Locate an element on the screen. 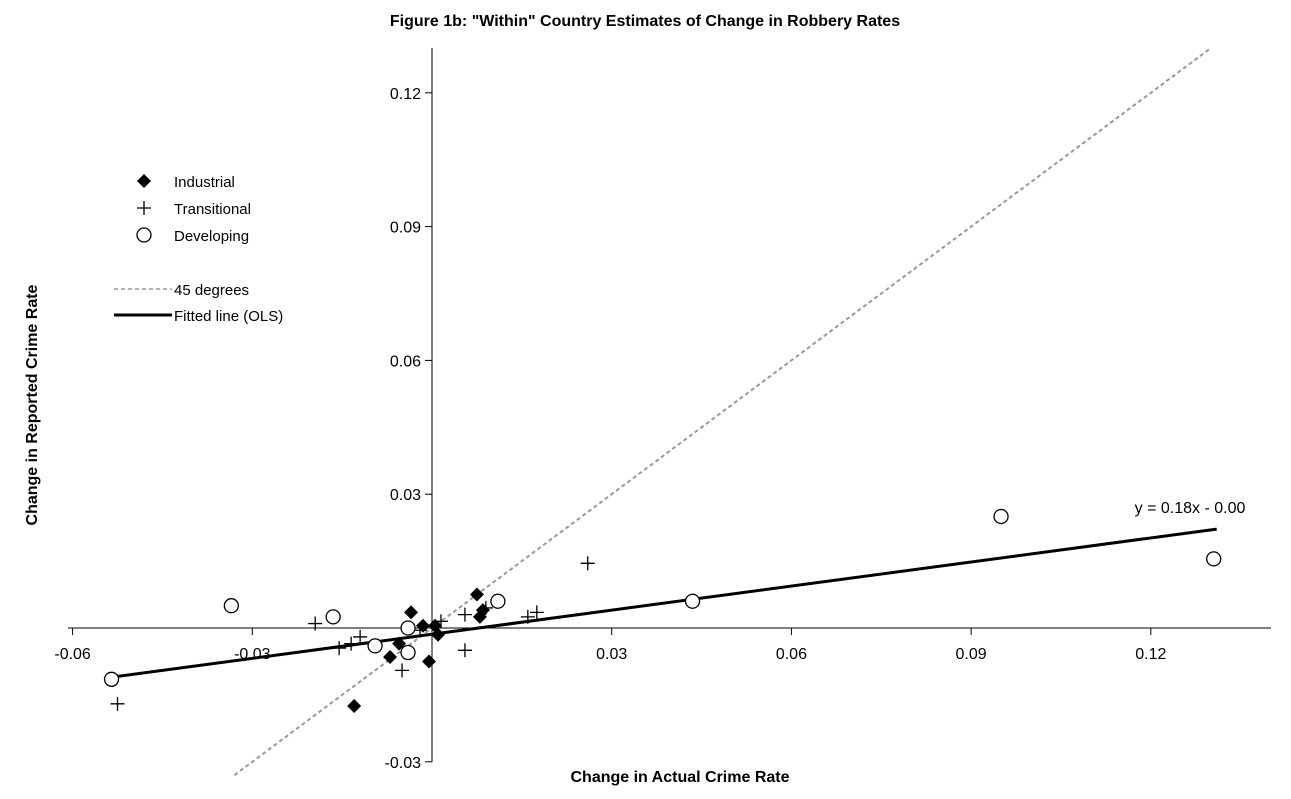  y-tick-label: -0.03 is located at coordinates (403, 763).